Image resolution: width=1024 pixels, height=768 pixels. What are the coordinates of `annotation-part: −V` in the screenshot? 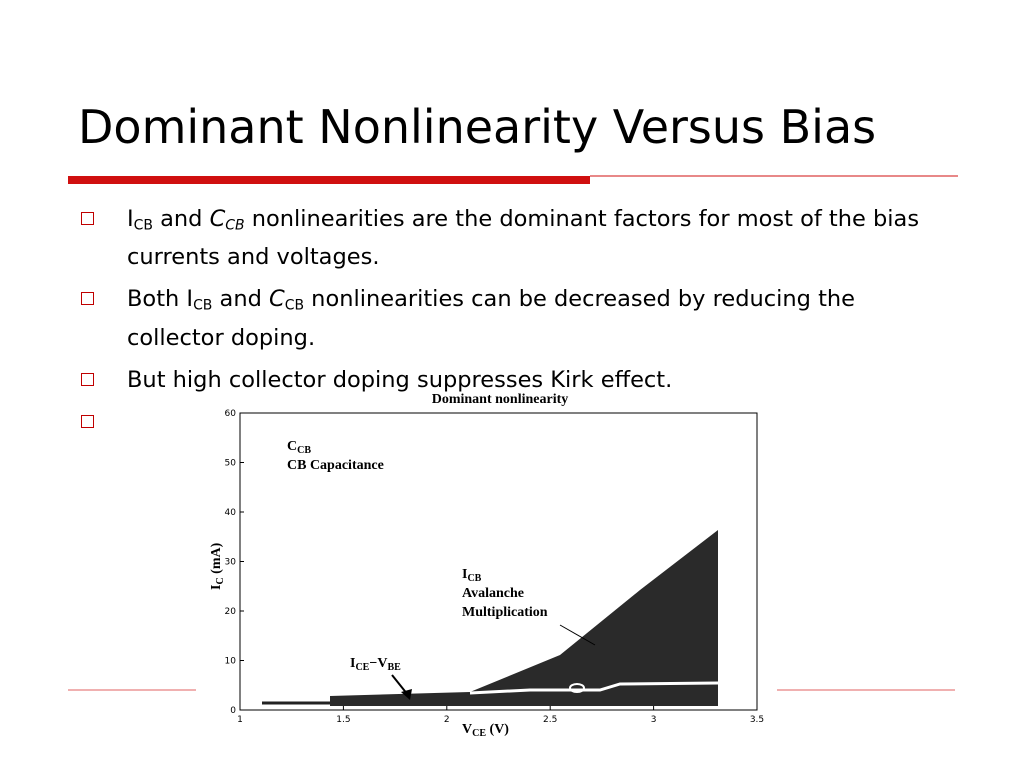 It's located at (378, 663).